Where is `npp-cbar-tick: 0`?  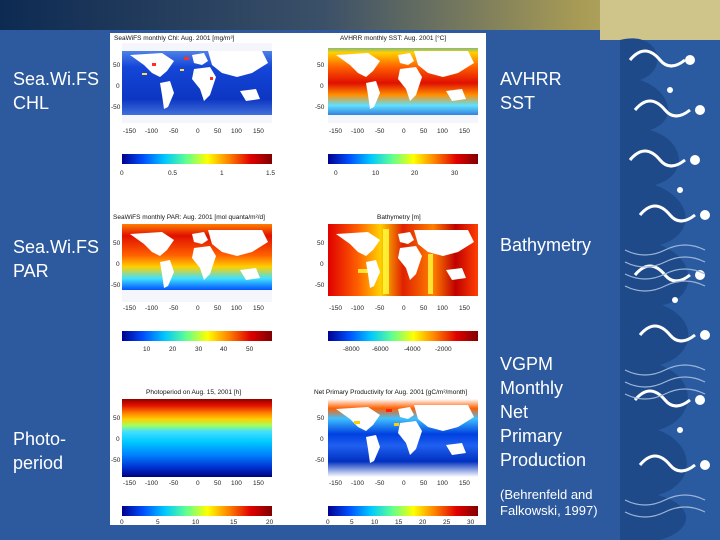 npp-cbar-tick: 0 is located at coordinates (328, 522).